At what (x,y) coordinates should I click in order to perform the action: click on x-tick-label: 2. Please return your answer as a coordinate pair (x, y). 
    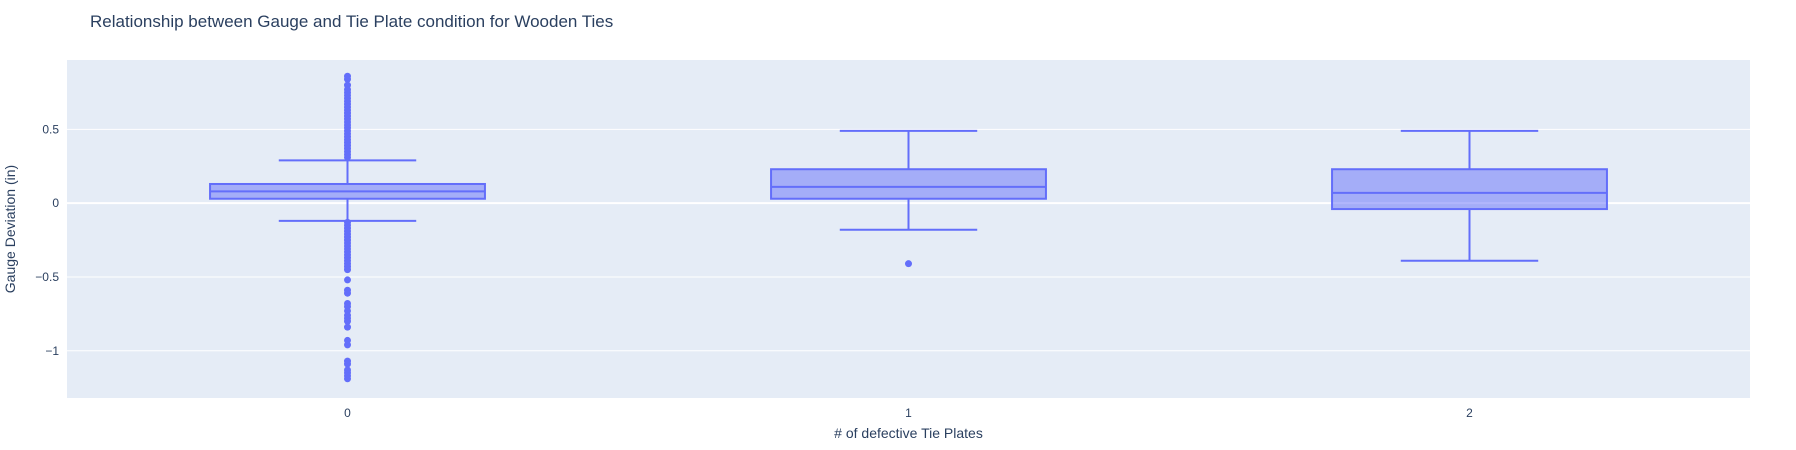
    Looking at the image, I should click on (1469, 413).